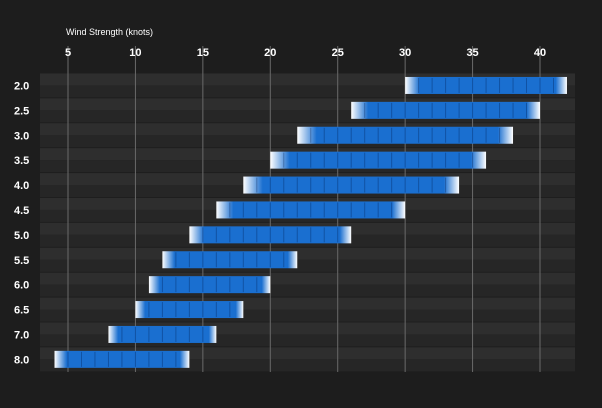  What do you see at coordinates (21, 360) in the screenshot?
I see `y-category-label: 8.0` at bounding box center [21, 360].